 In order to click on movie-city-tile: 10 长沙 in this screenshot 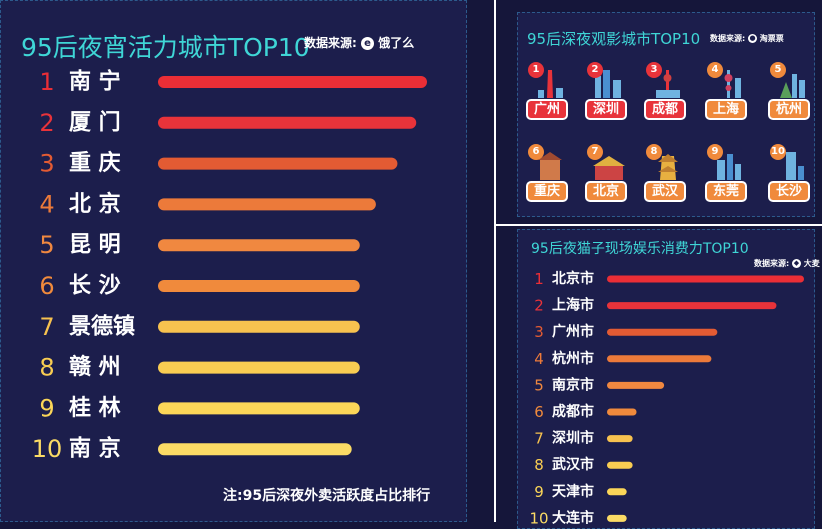, I will do `click(790, 175)`.